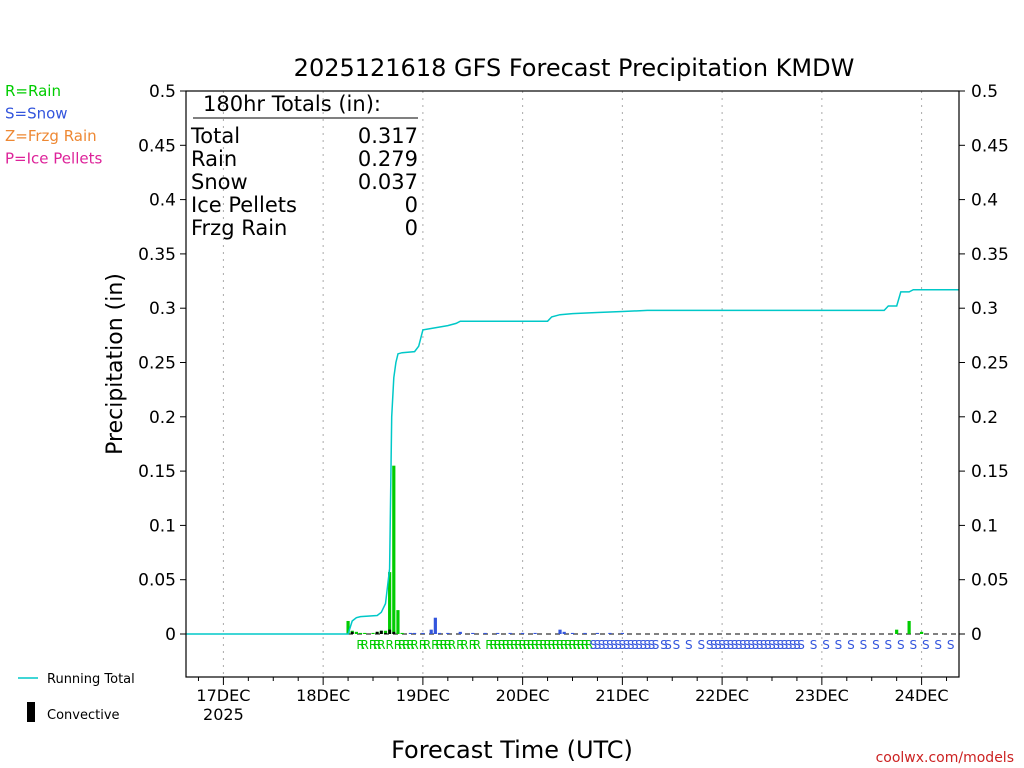 The height and width of the screenshot is (768, 1024). What do you see at coordinates (388, 182) in the screenshot?
I see `totals-row-value: 0.037` at bounding box center [388, 182].